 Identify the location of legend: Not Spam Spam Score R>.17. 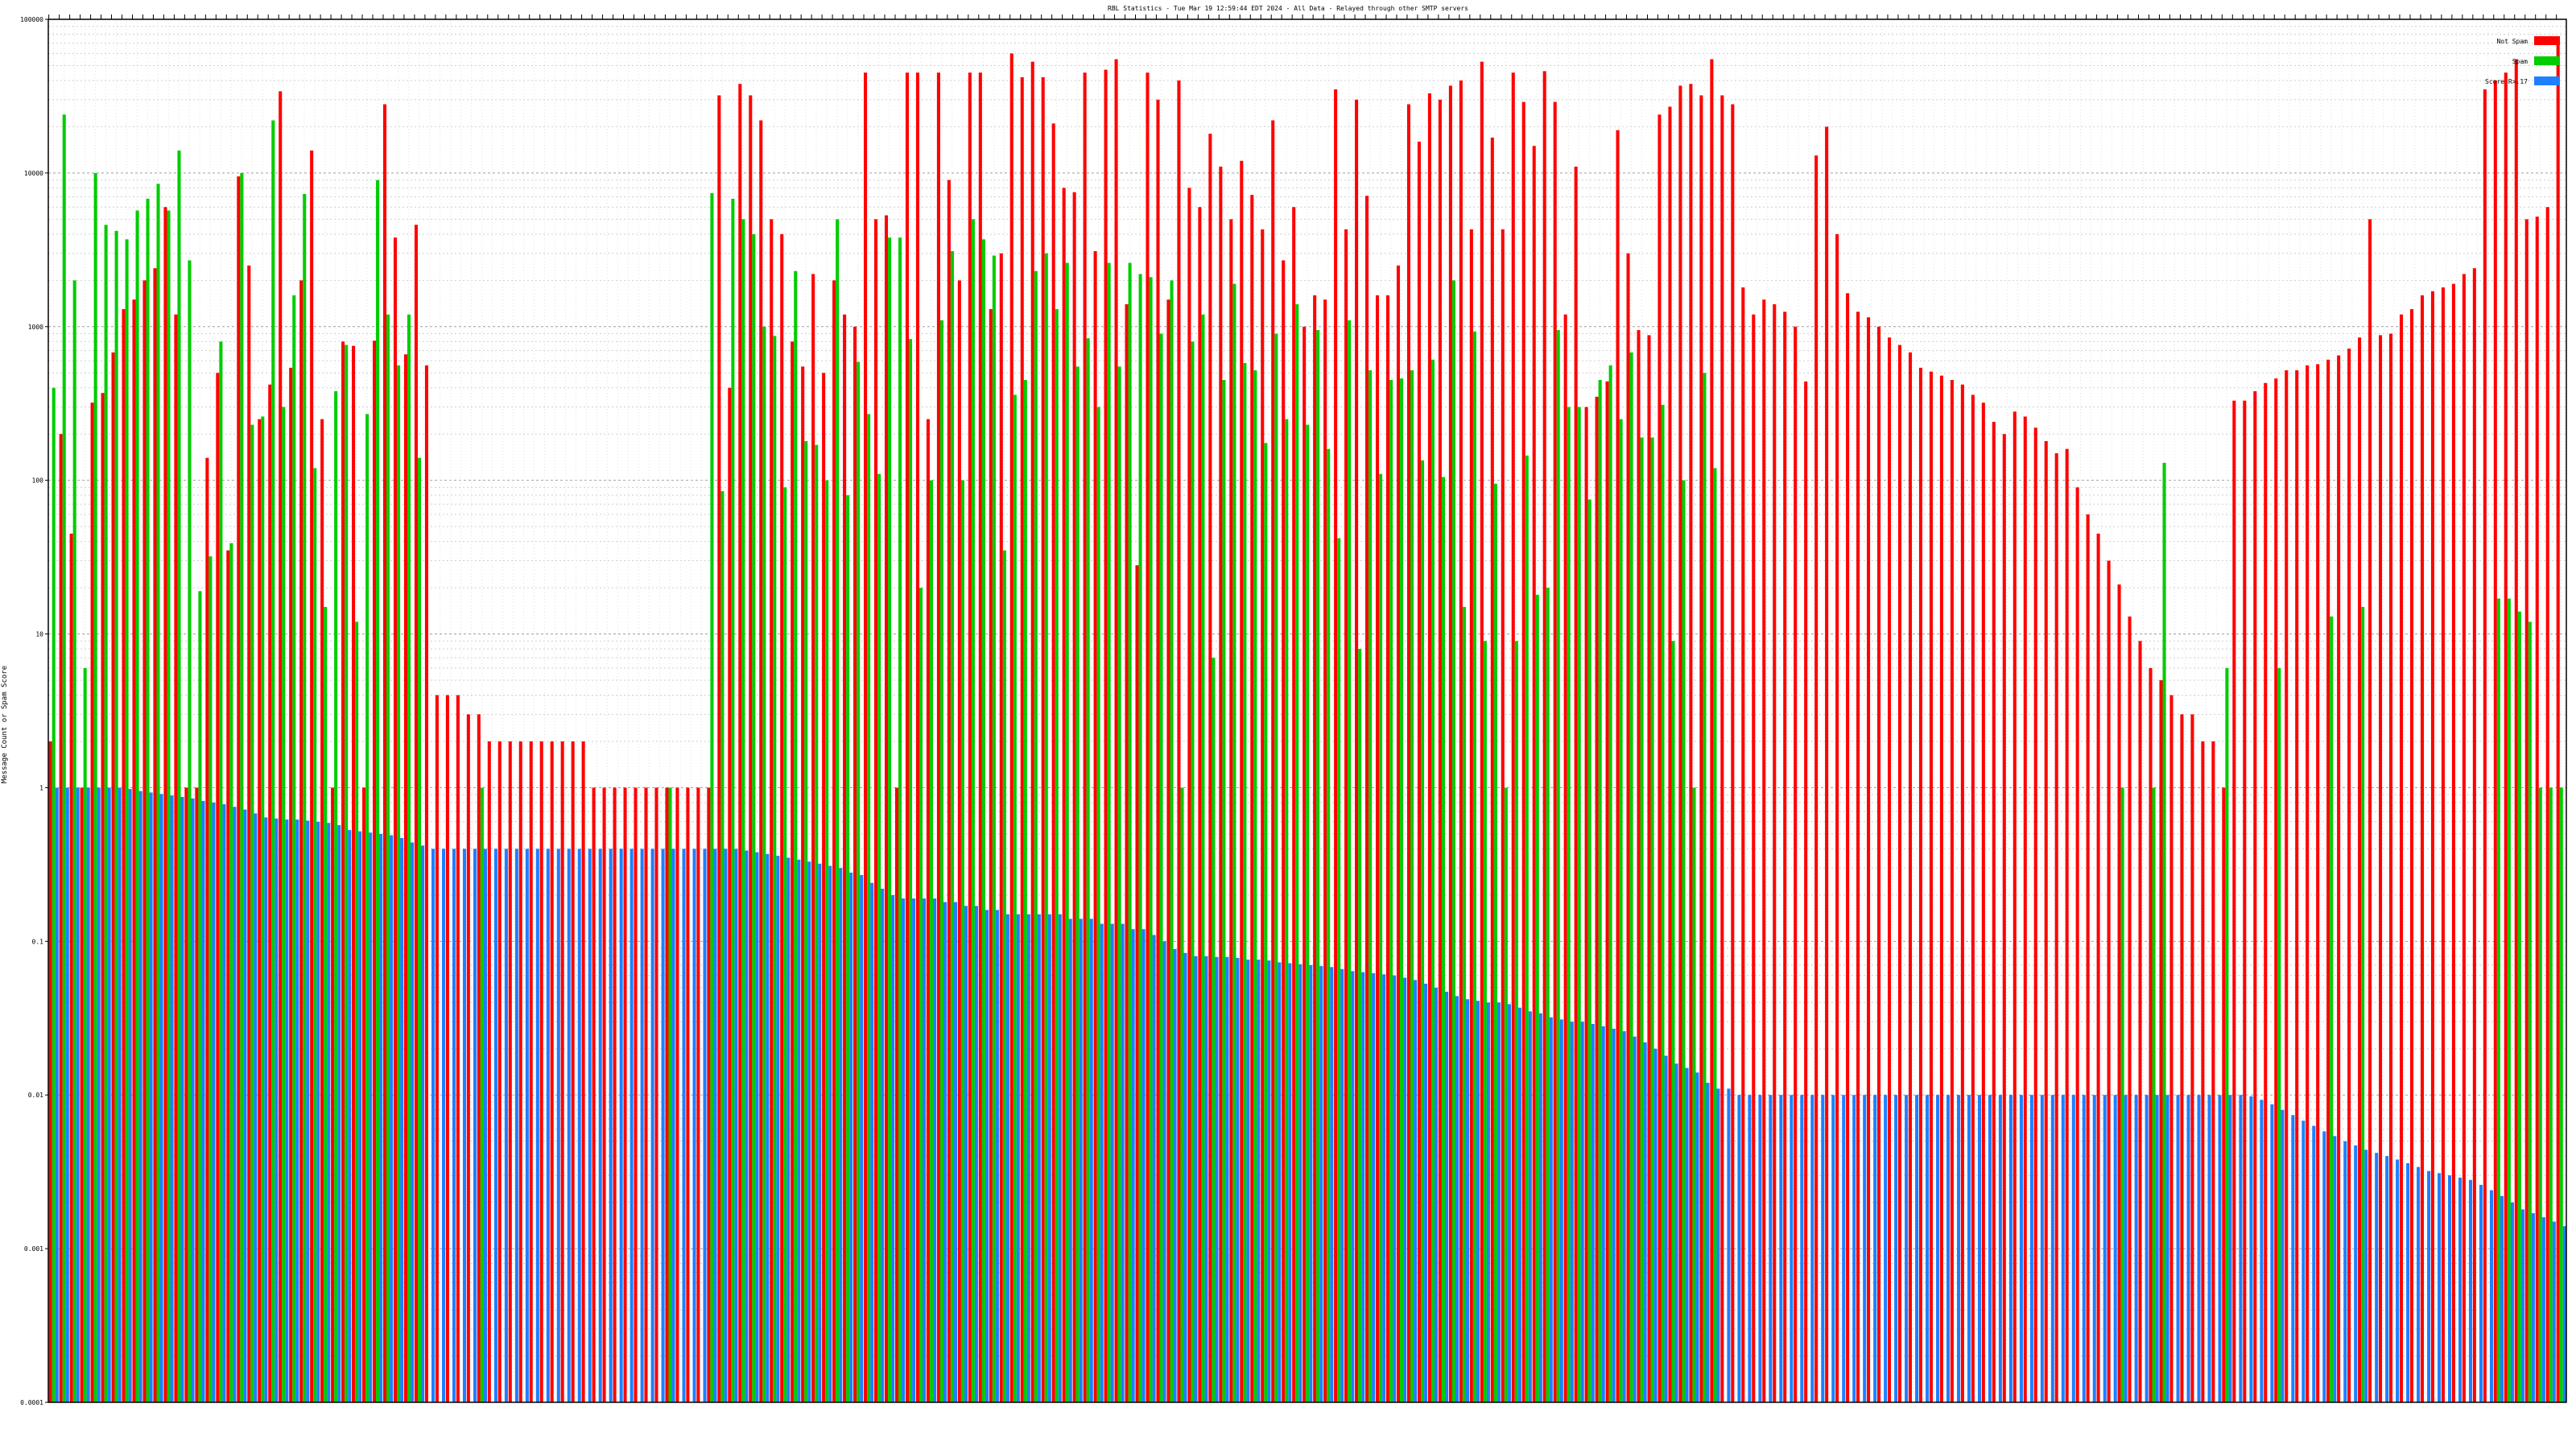
(2522, 60).